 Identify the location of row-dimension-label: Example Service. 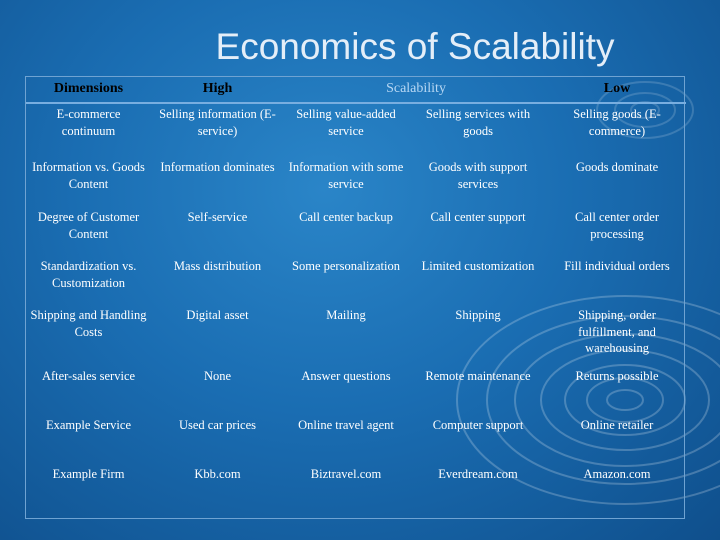
(88, 425).